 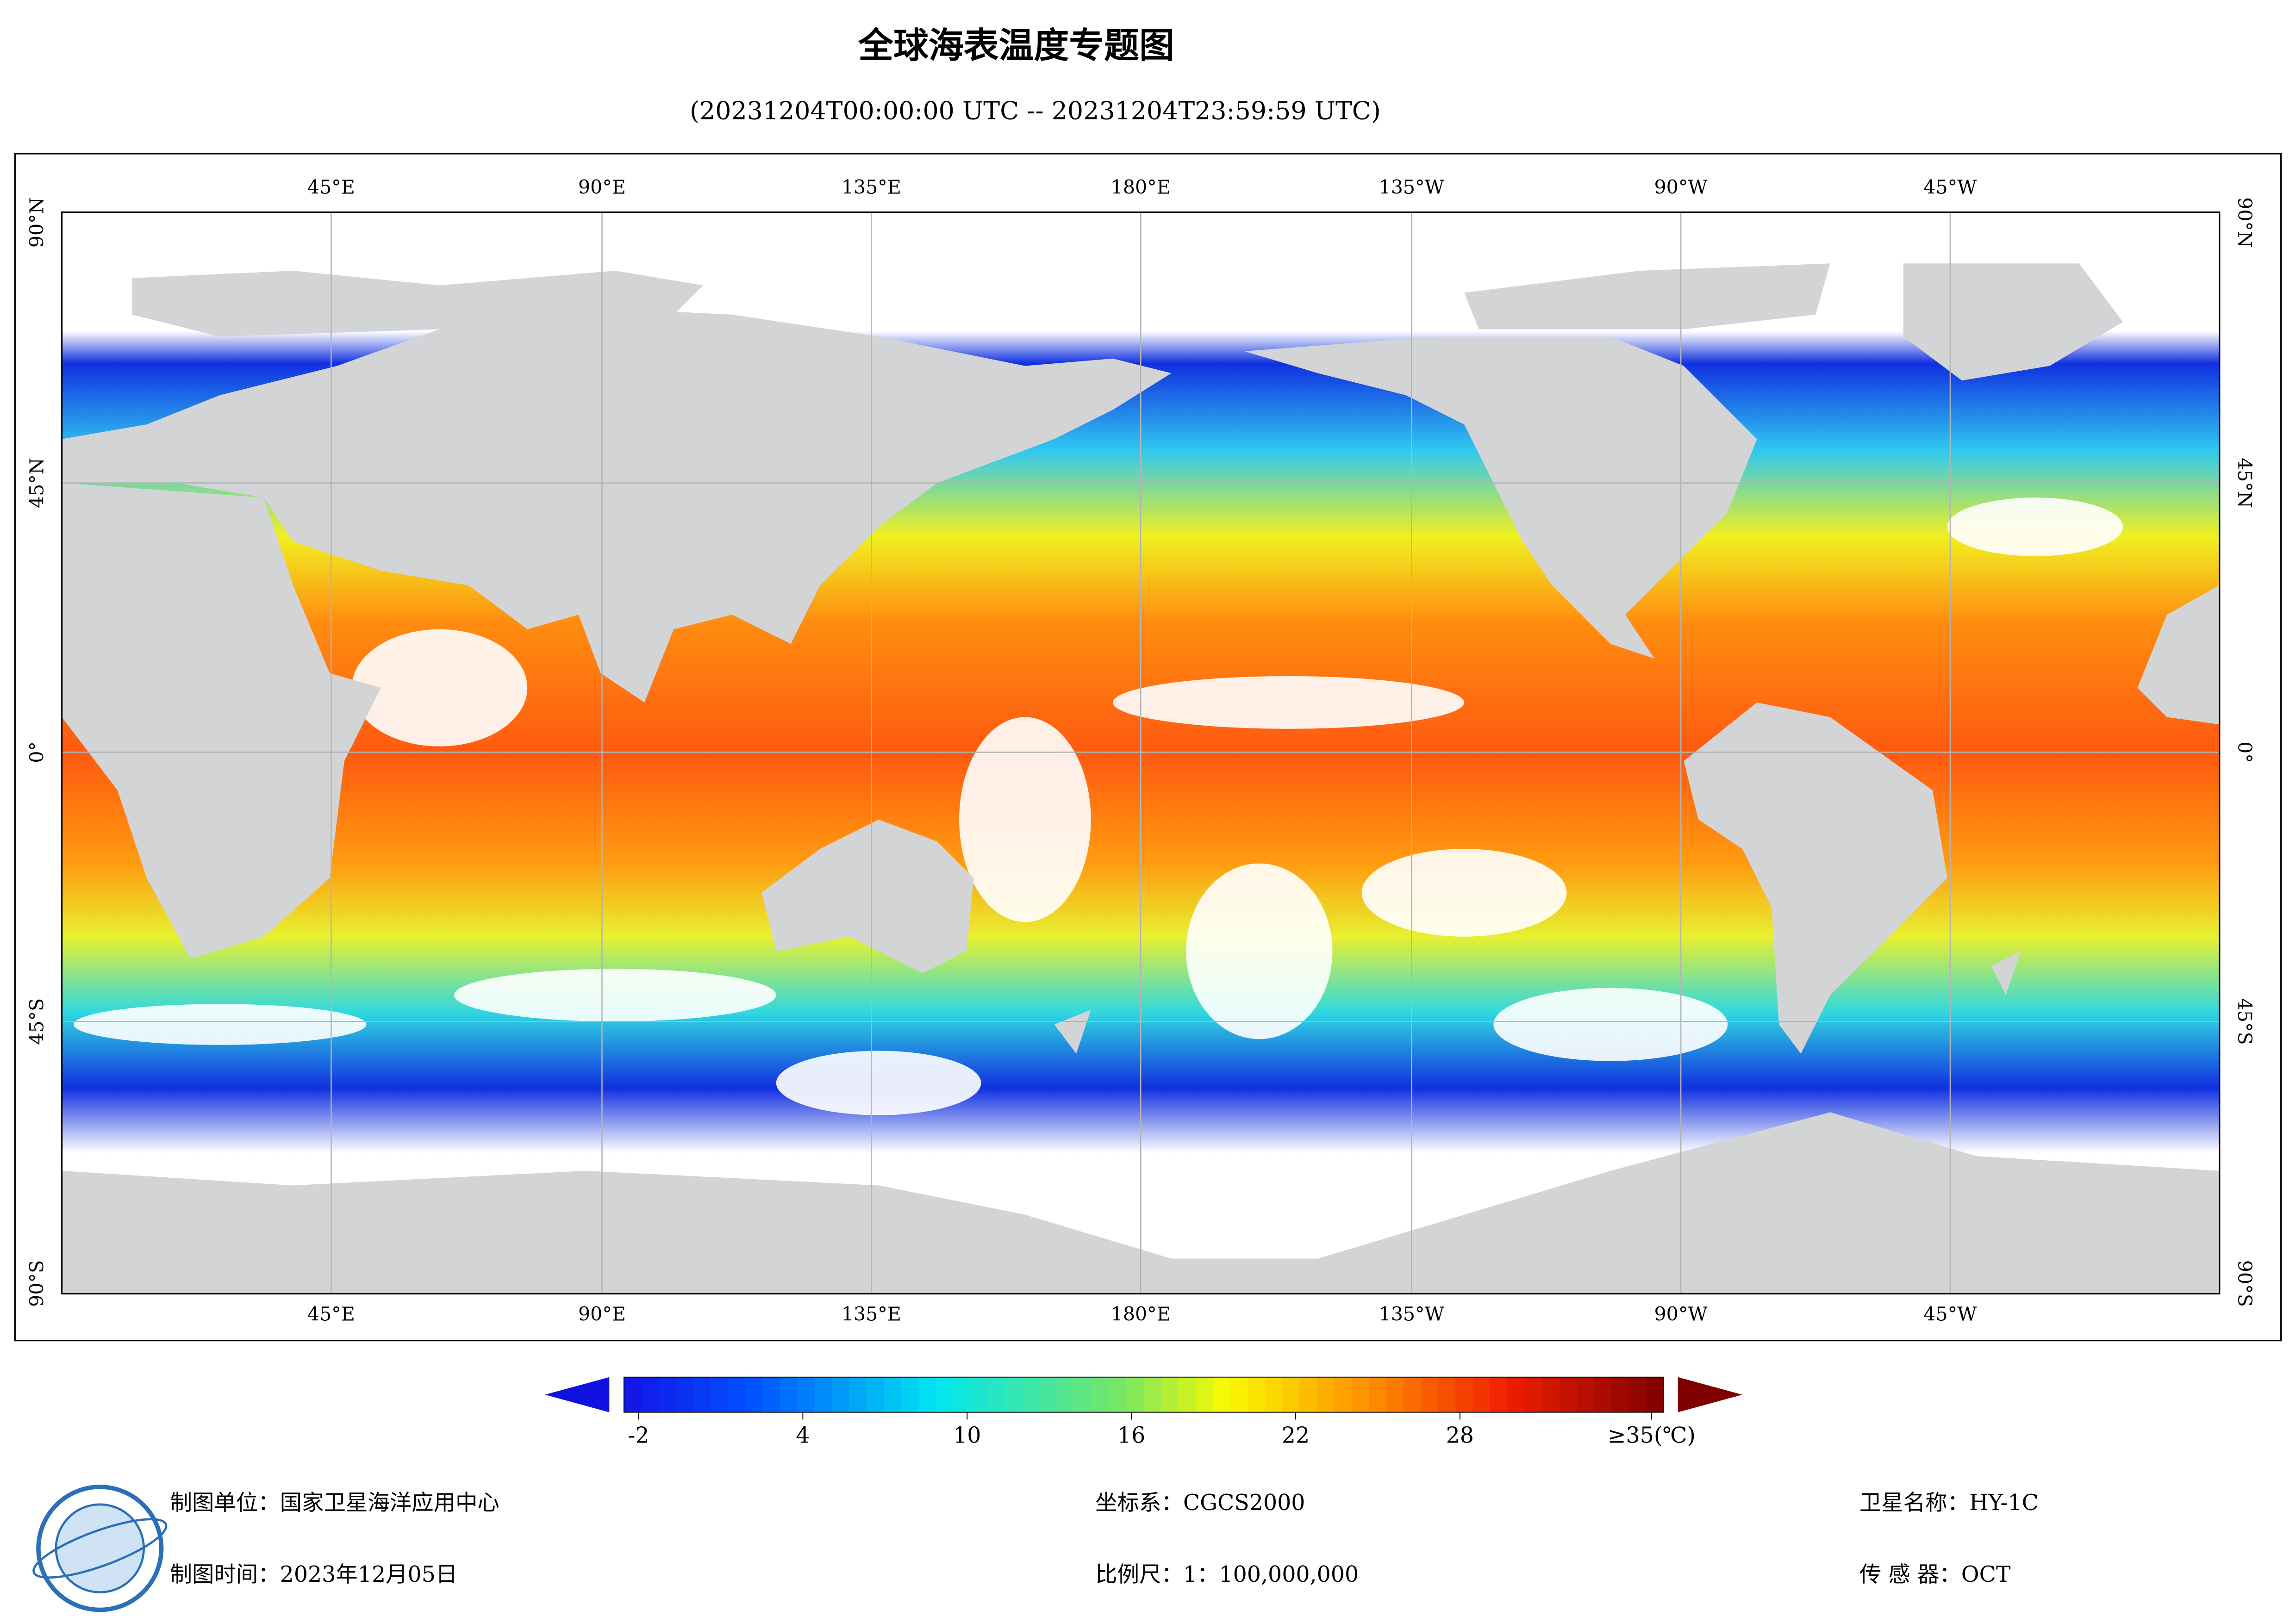 I want to click on lon-label-top: 135°E, so click(x=871, y=187).